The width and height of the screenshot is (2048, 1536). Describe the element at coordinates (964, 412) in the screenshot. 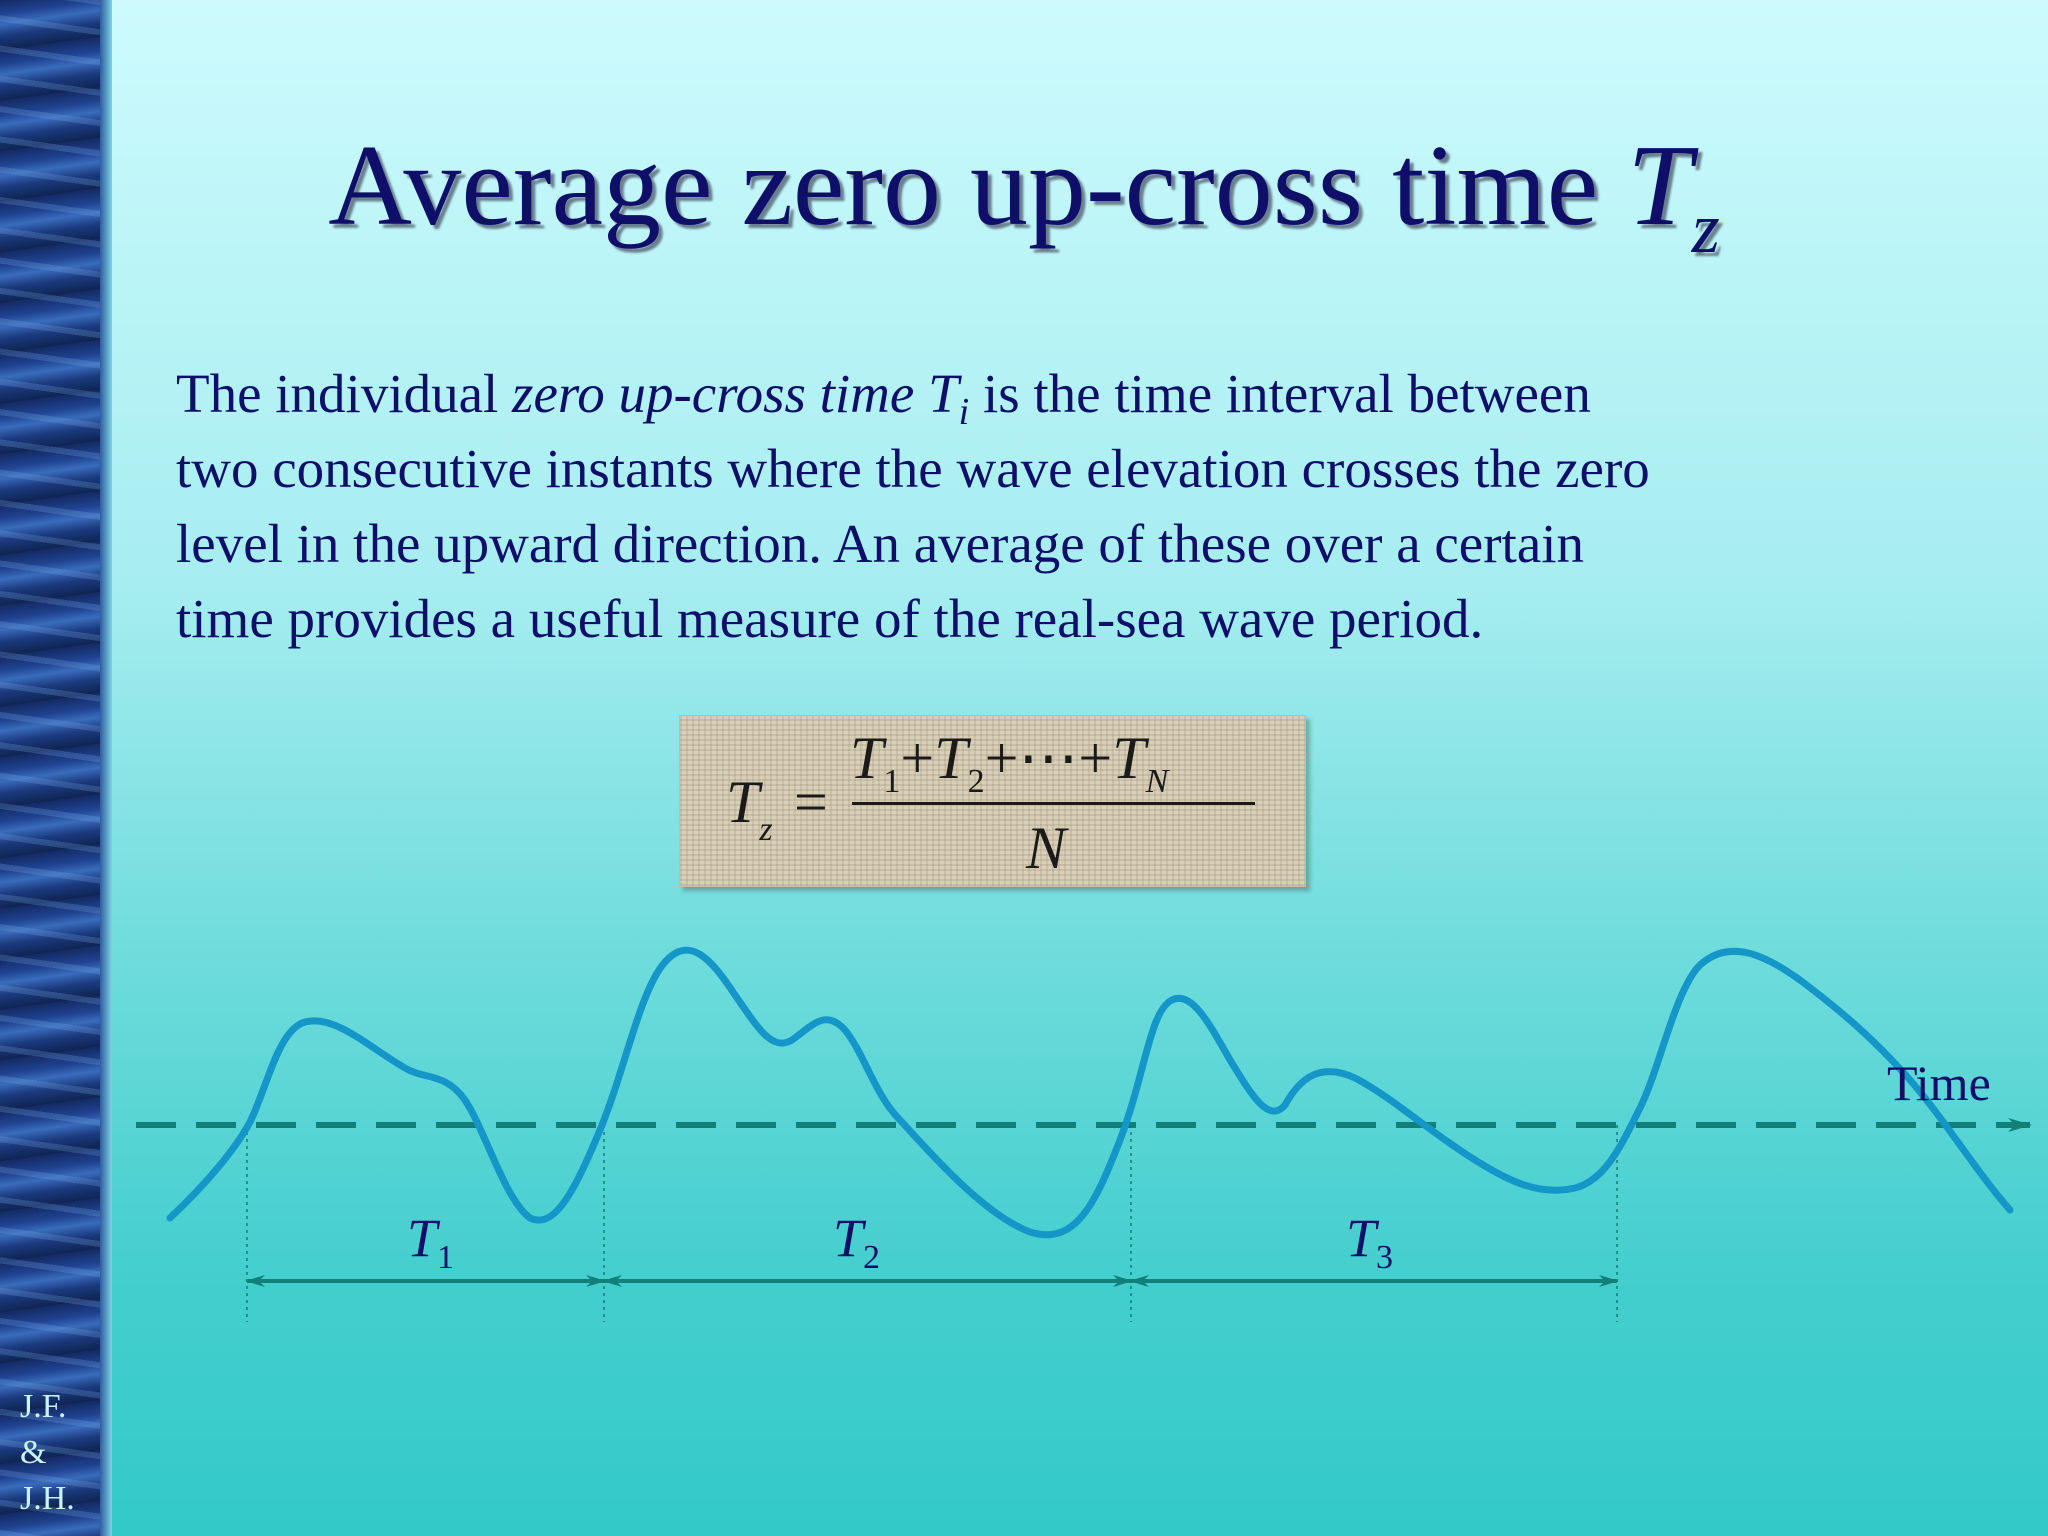

I see `line1-subscript: i` at that location.